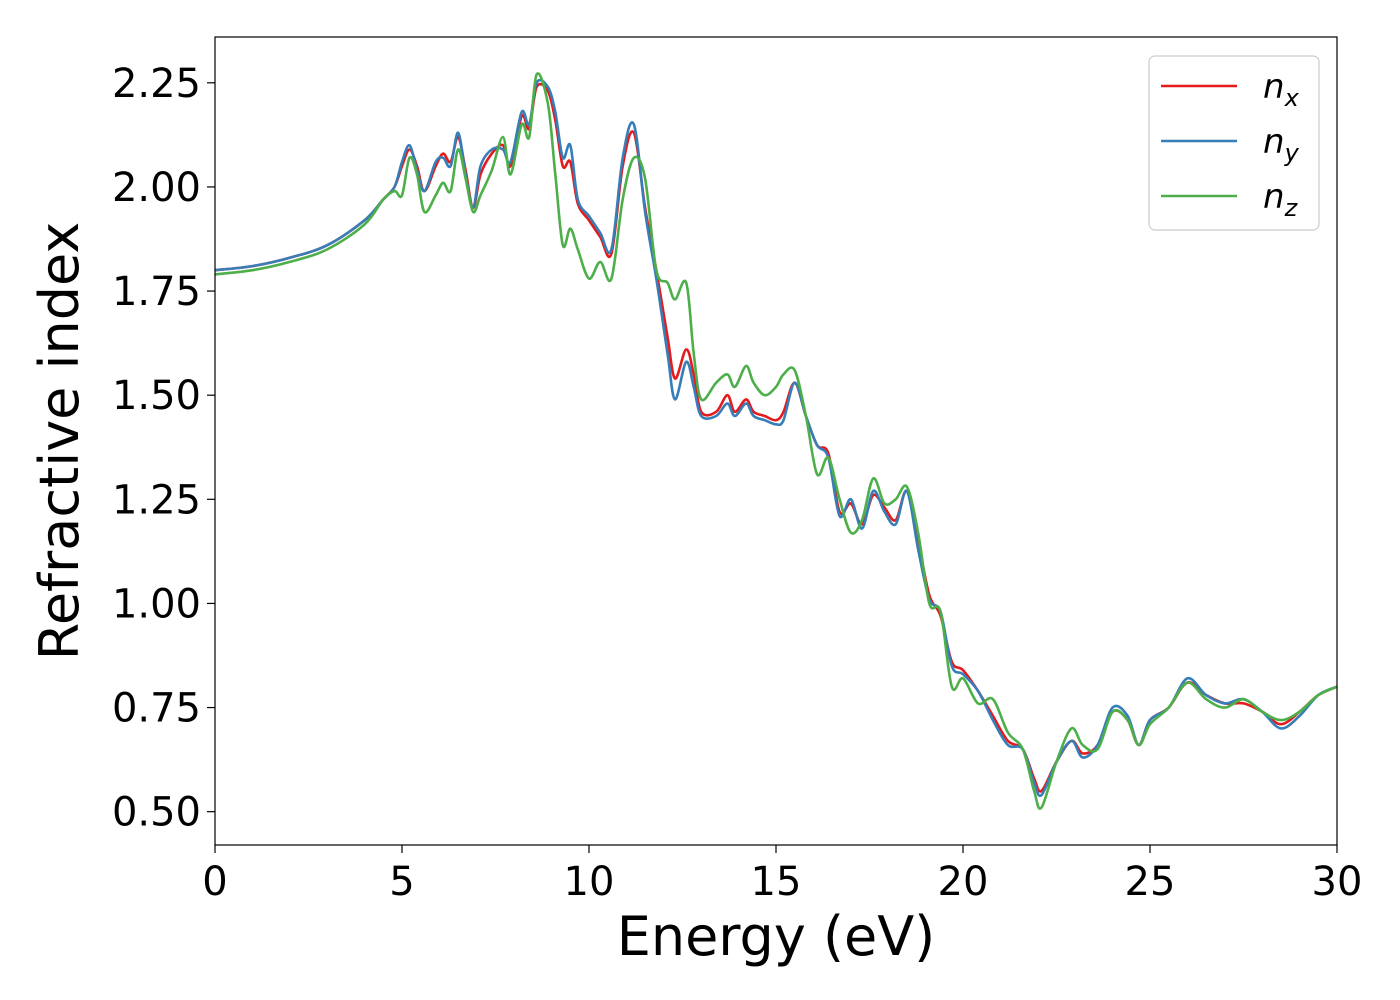  What do you see at coordinates (1337, 882) in the screenshot?
I see `x-tick-label: 30` at bounding box center [1337, 882].